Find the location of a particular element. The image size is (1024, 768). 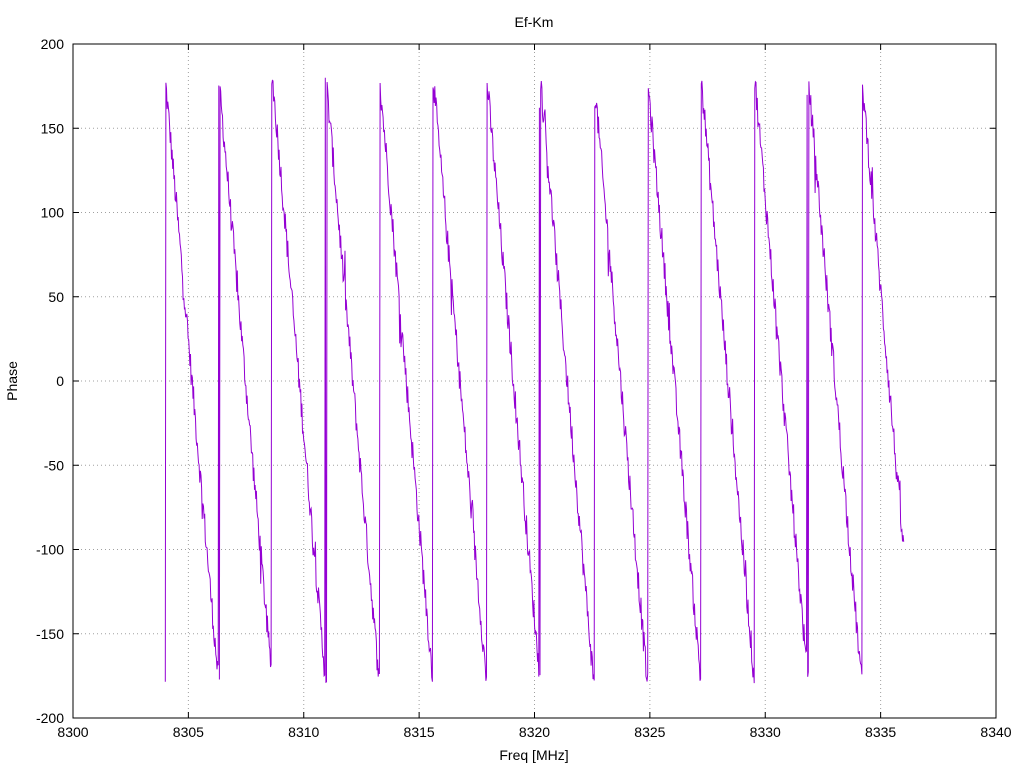

chart-title: Ef-Km is located at coordinates (534, 22).